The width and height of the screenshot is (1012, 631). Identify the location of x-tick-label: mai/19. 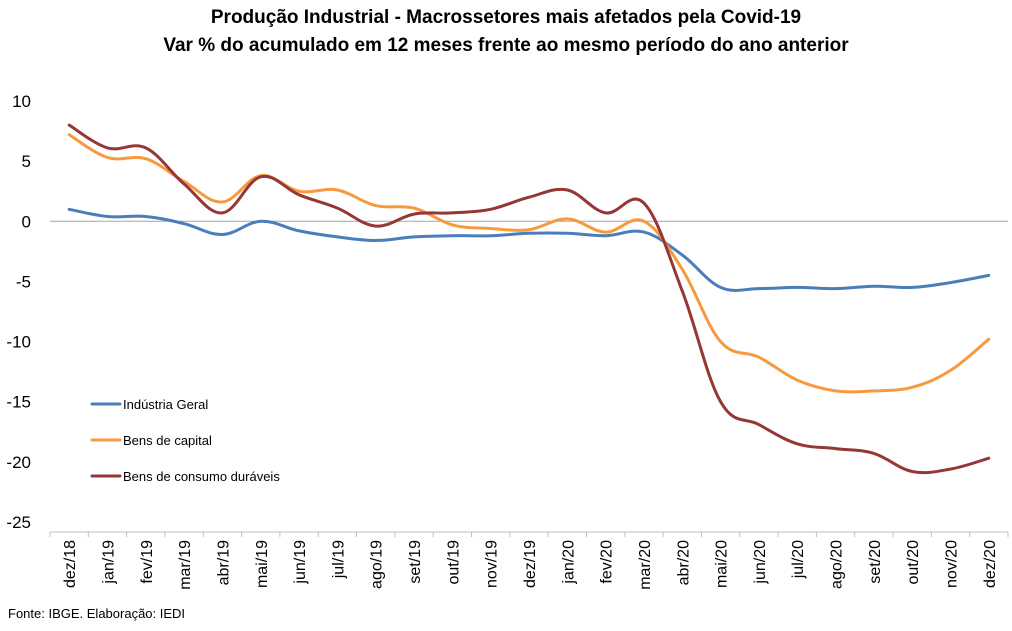
(262, 564).